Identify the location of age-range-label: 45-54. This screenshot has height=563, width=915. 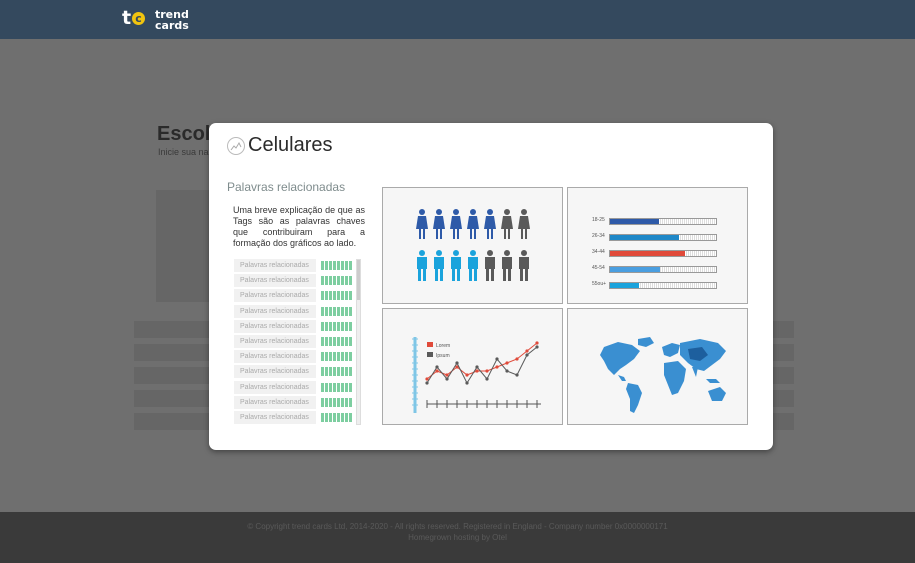
(598, 268).